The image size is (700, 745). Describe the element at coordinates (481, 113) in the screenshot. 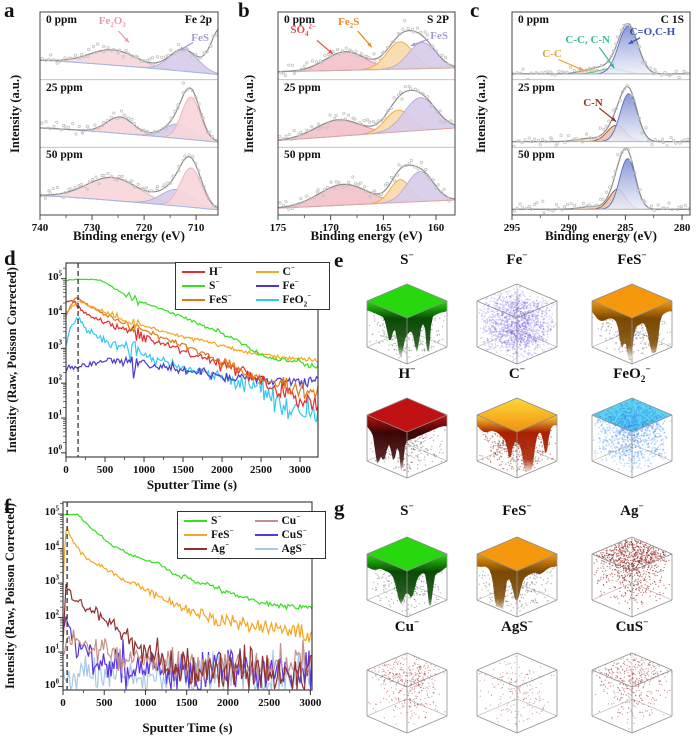

I see `y-axis-label-c: Intensity (a.u.)` at that location.